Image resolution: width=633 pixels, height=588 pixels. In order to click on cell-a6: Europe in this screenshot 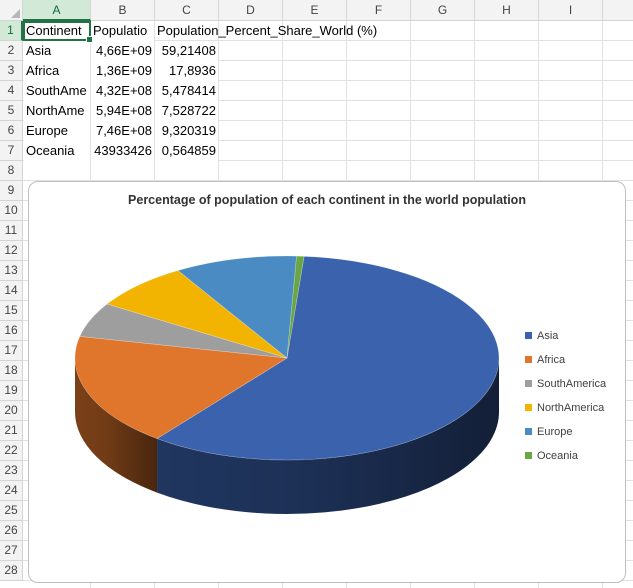, I will do `click(57, 131)`.